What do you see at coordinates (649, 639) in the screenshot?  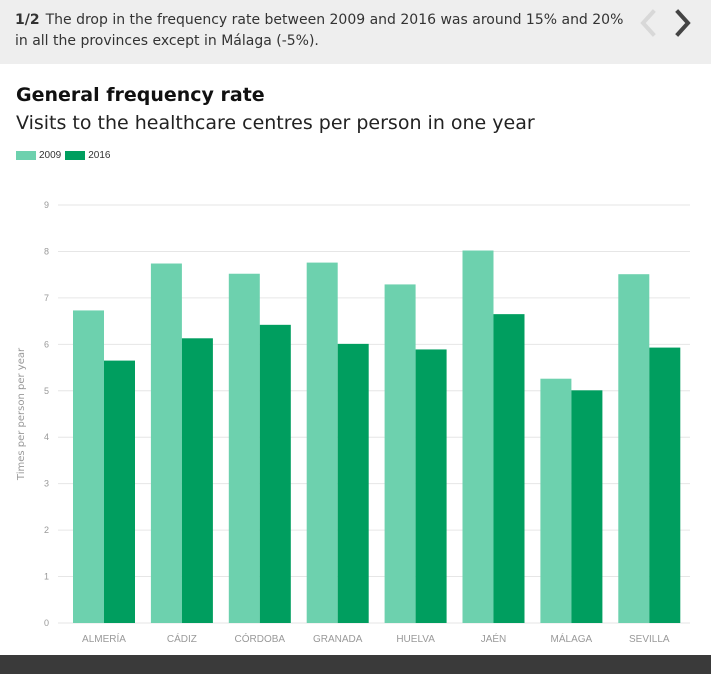 I see `x-tick-label: SEVILLA` at bounding box center [649, 639].